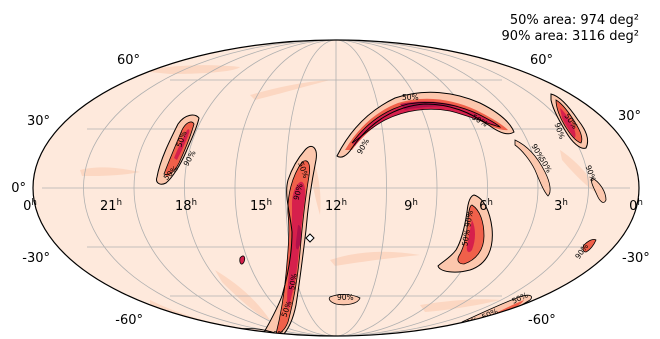  I want to click on dec-label-m30-left: -30°, so click(36, 258).